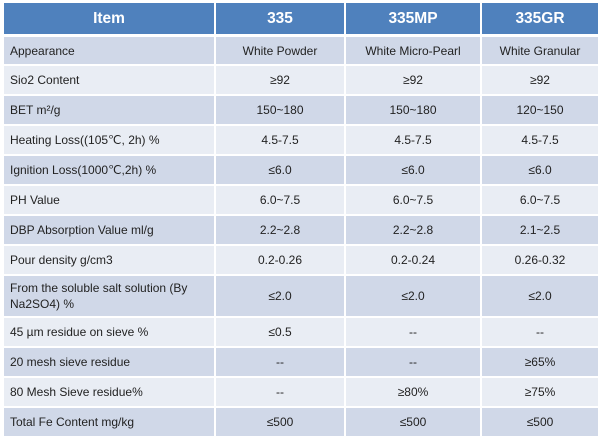  I want to click on table-row: 45 µm residue on sieve % ≤0.5 -- --, so click(301, 332).